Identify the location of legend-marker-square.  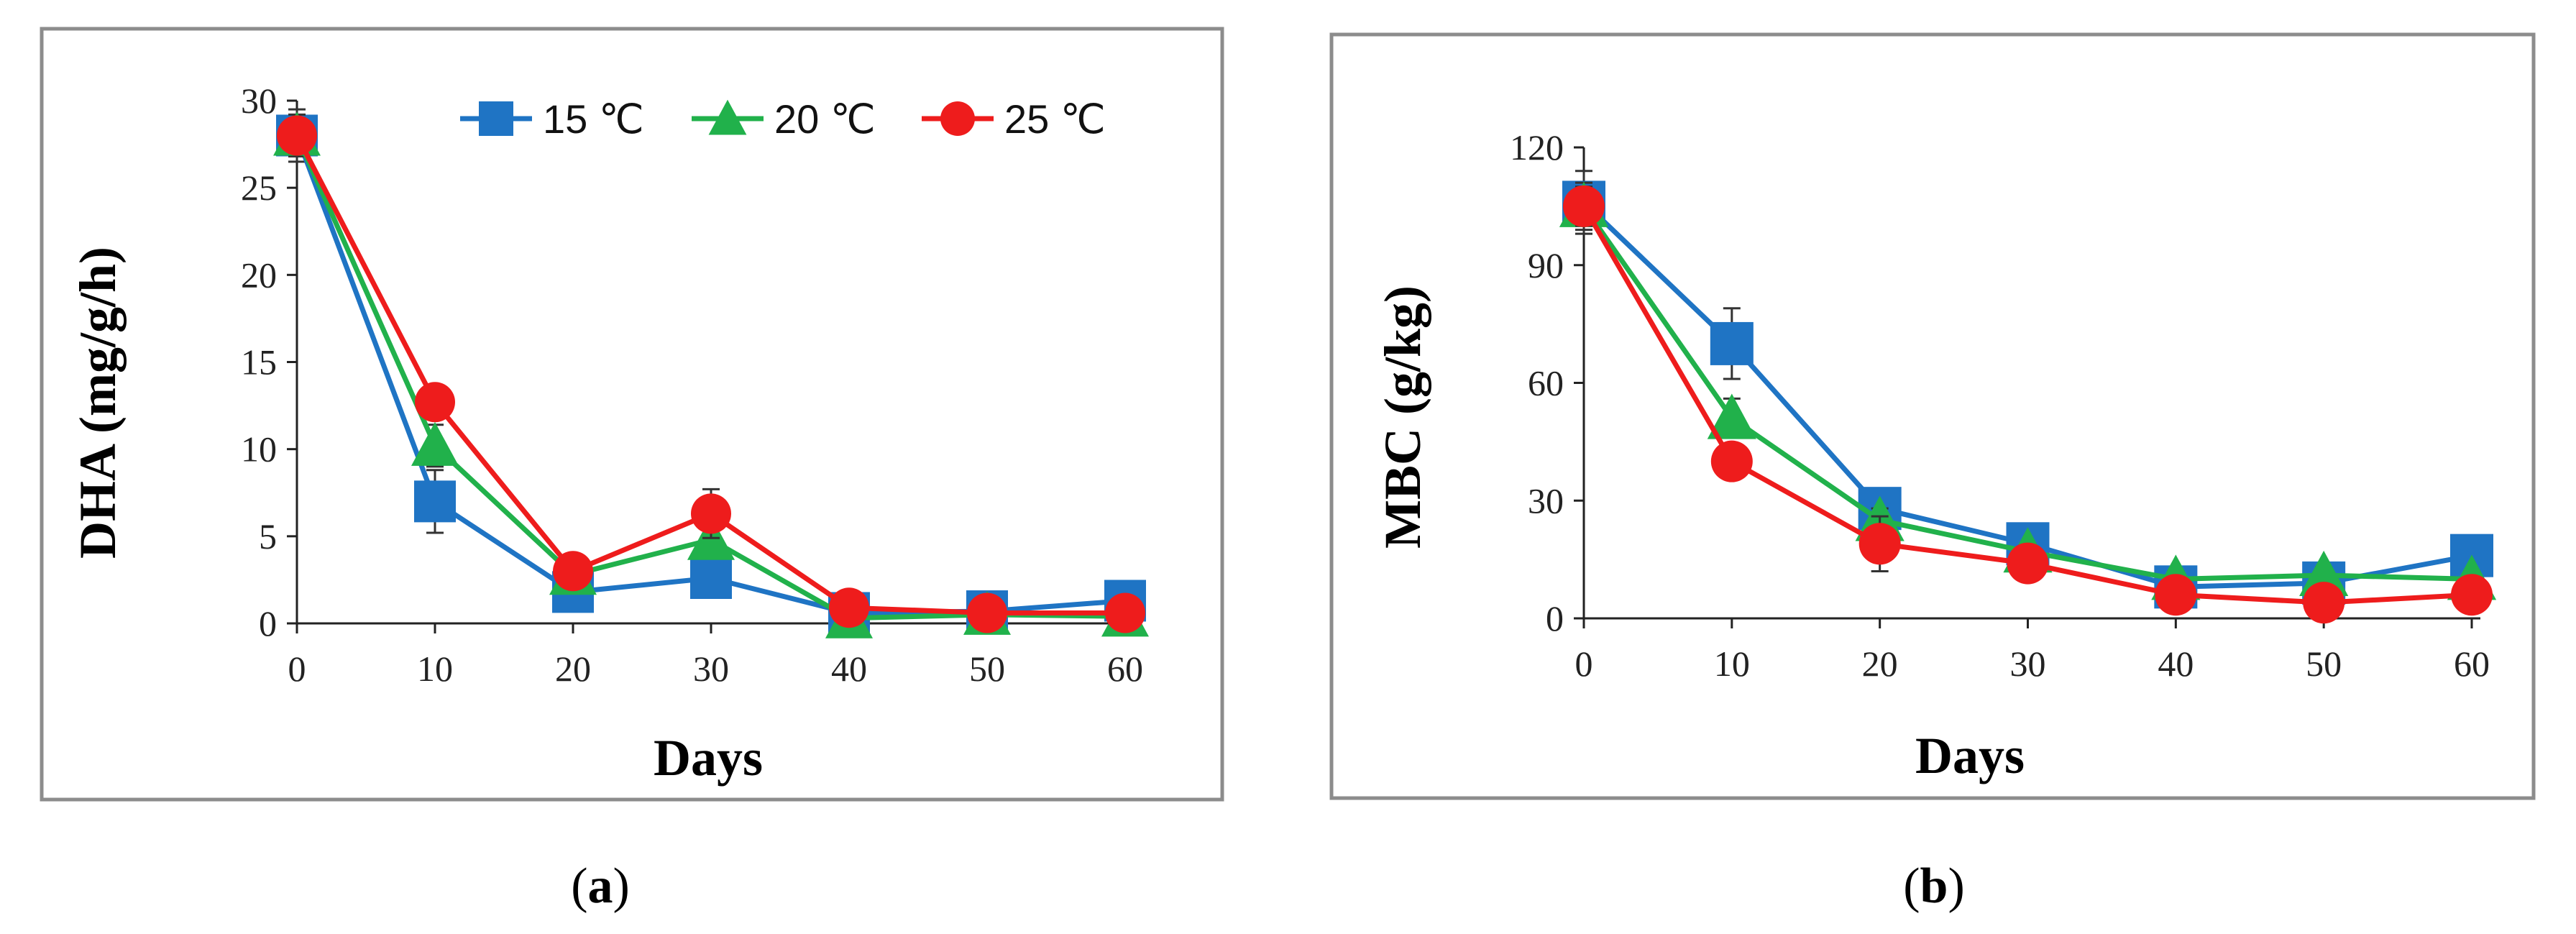
(496, 119).